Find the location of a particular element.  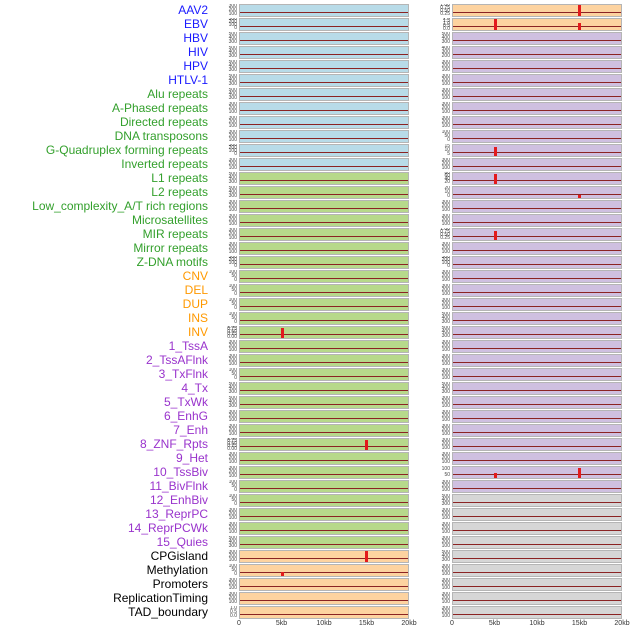

track-row: Methylation 100 50 0 300 200 100 is located at coordinates (315, 570).